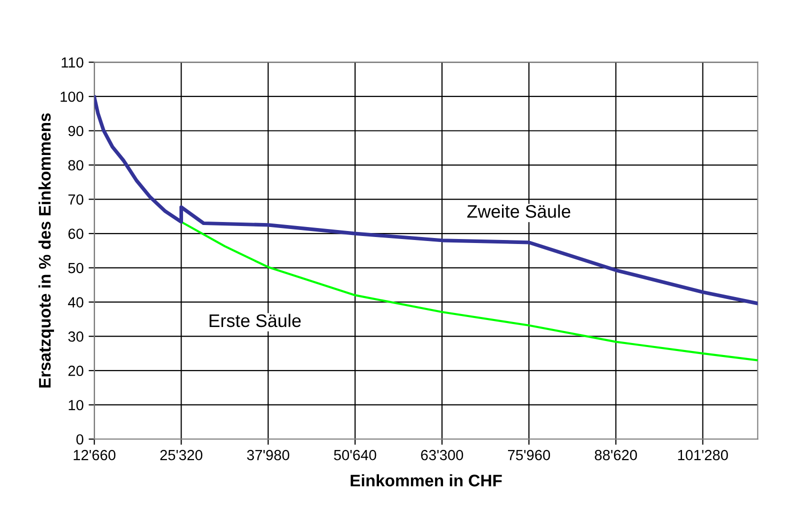 The height and width of the screenshot is (510, 786). Describe the element at coordinates (46, 250) in the screenshot. I see `y-axis-title: Ersatzquote in % des Einkommens` at that location.